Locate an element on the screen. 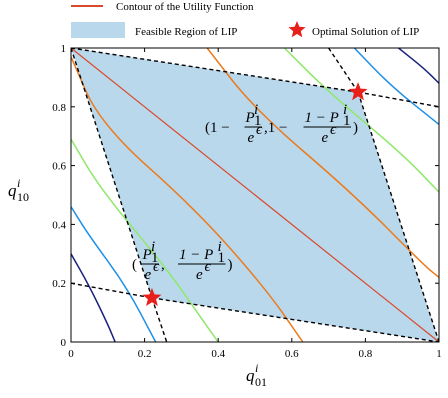 Image resolution: width=448 pixels, height=398 pixels. x-tick-label: 0.2 is located at coordinates (145, 354).